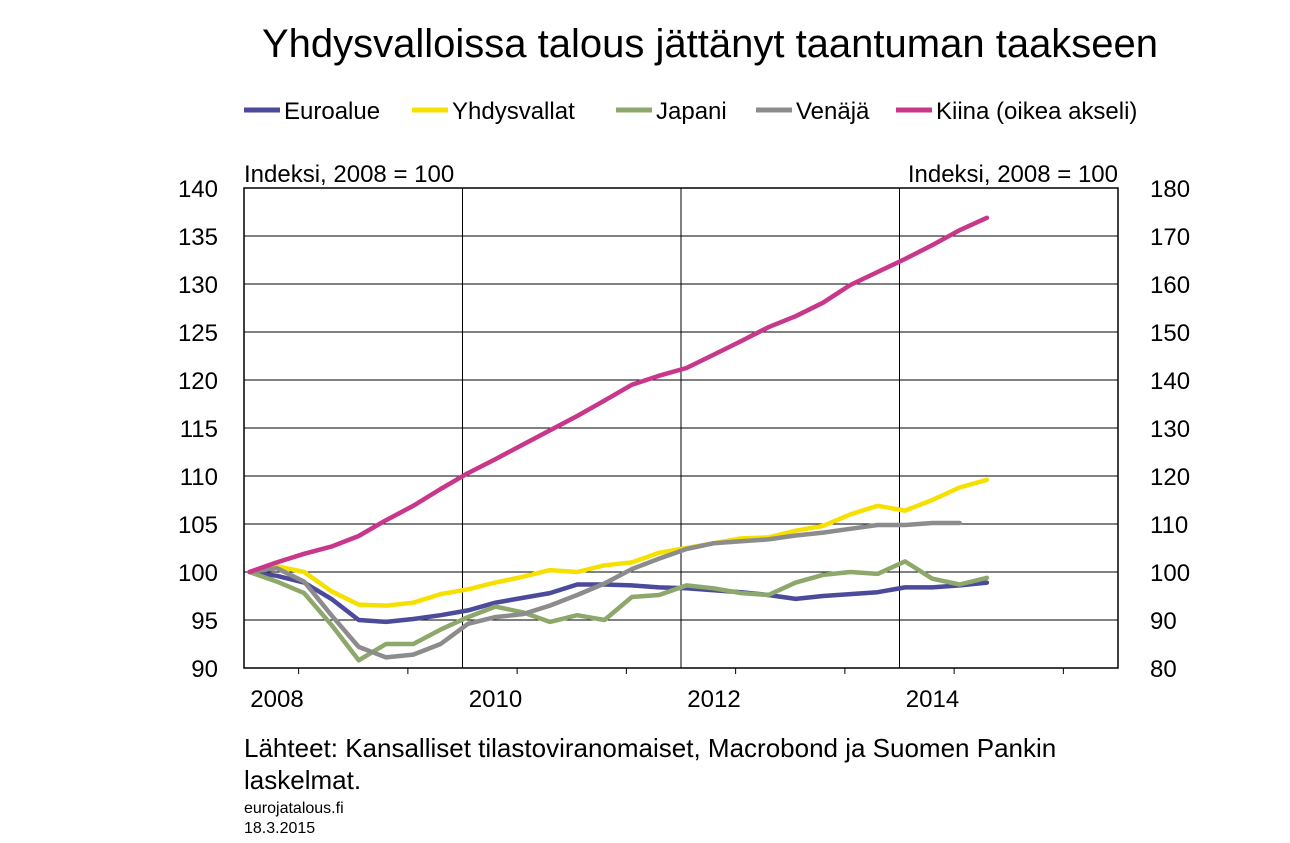  What do you see at coordinates (198, 237) in the screenshot?
I see `y-left-tick-label: 135` at bounding box center [198, 237].